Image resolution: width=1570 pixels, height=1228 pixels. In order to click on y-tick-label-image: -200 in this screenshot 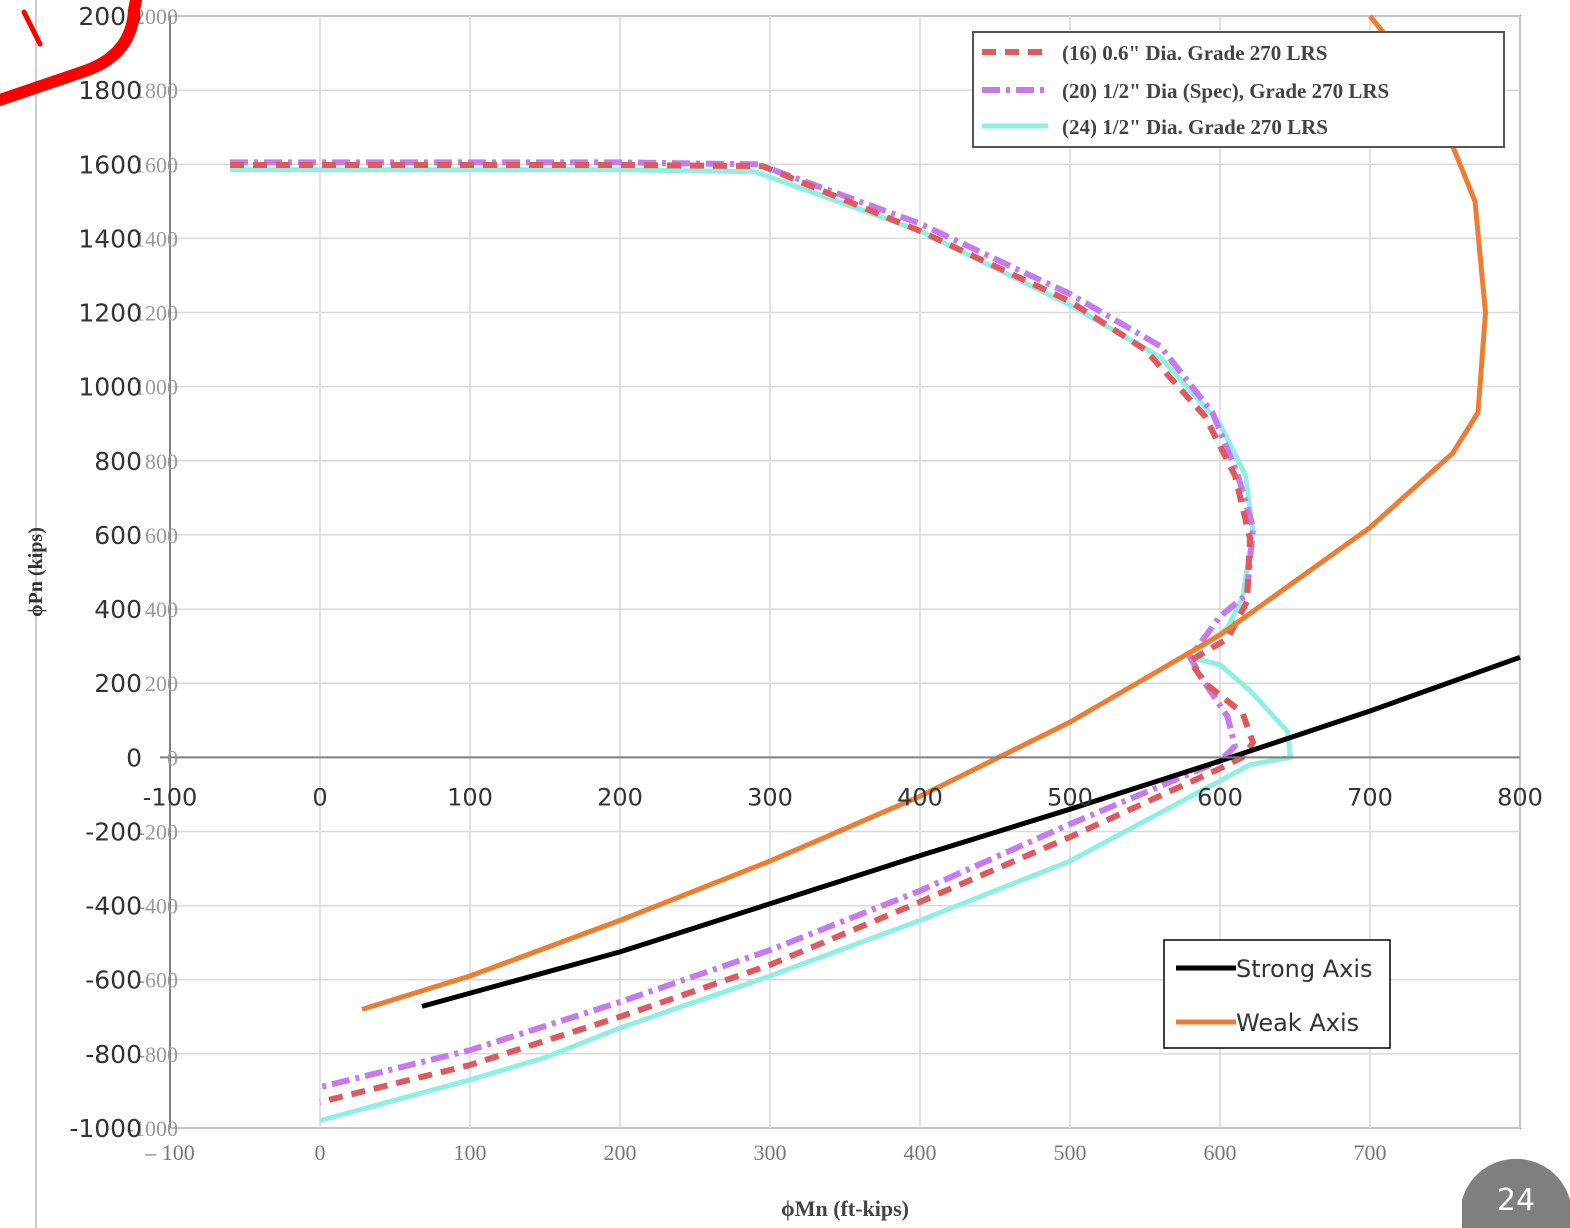, I will do `click(158, 831)`.